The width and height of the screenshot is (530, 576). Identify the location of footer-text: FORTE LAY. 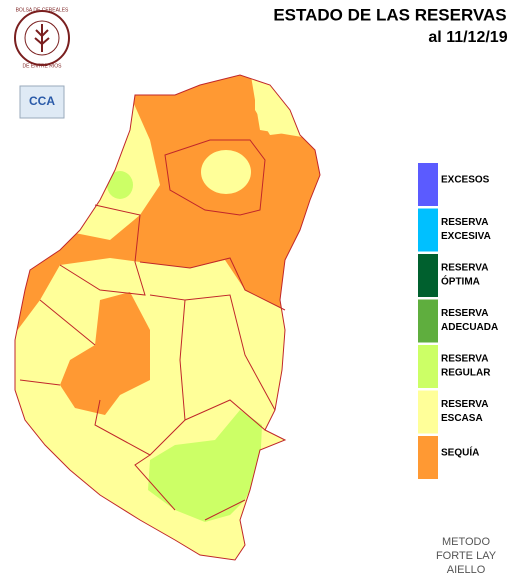
(466, 556).